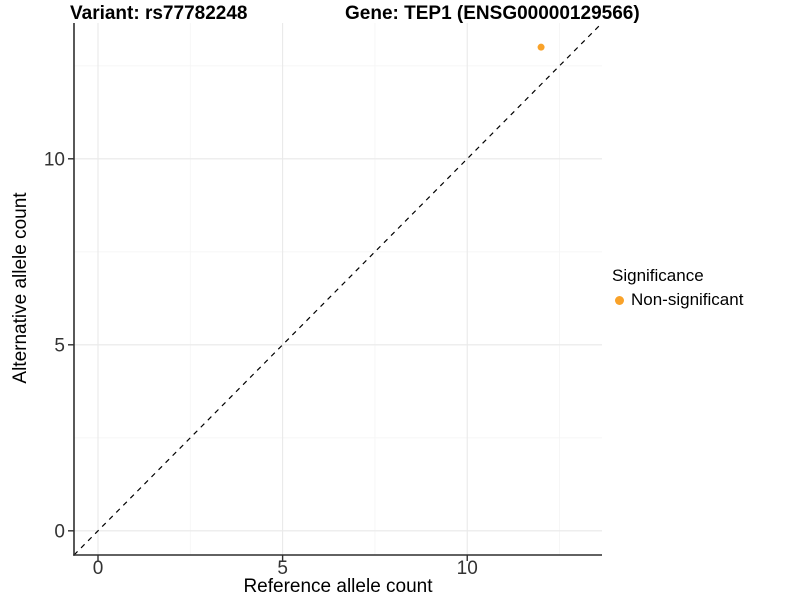  What do you see at coordinates (619, 300) in the screenshot?
I see `legend-dot-icon` at bounding box center [619, 300].